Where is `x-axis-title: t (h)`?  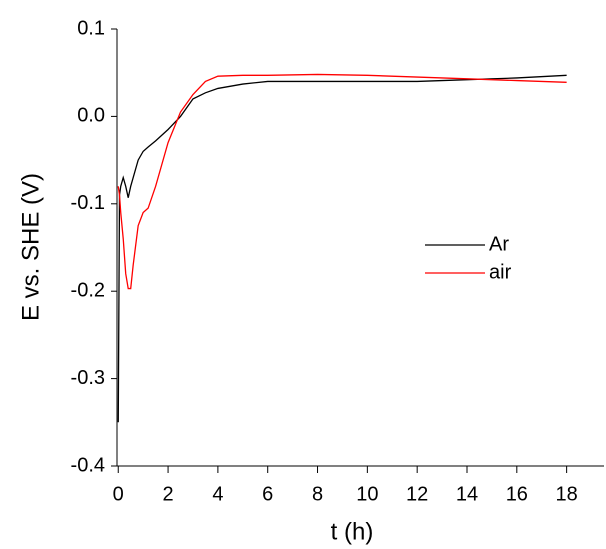 x-axis-title: t (h) is located at coordinates (352, 531).